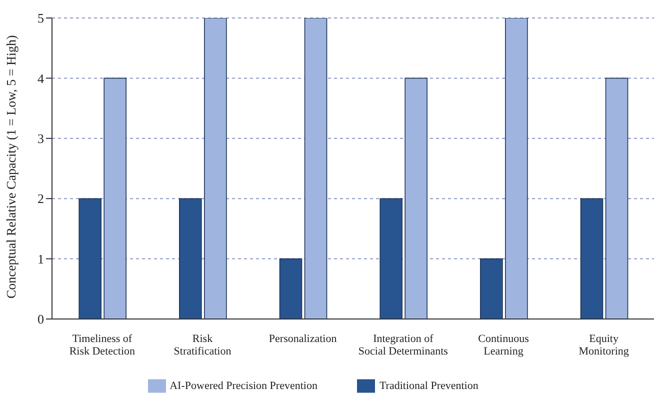 The image size is (662, 401). I want to click on y-axis-title: Conceptual Relative Capacity (1 = Low, 5 = High), so click(11, 166).